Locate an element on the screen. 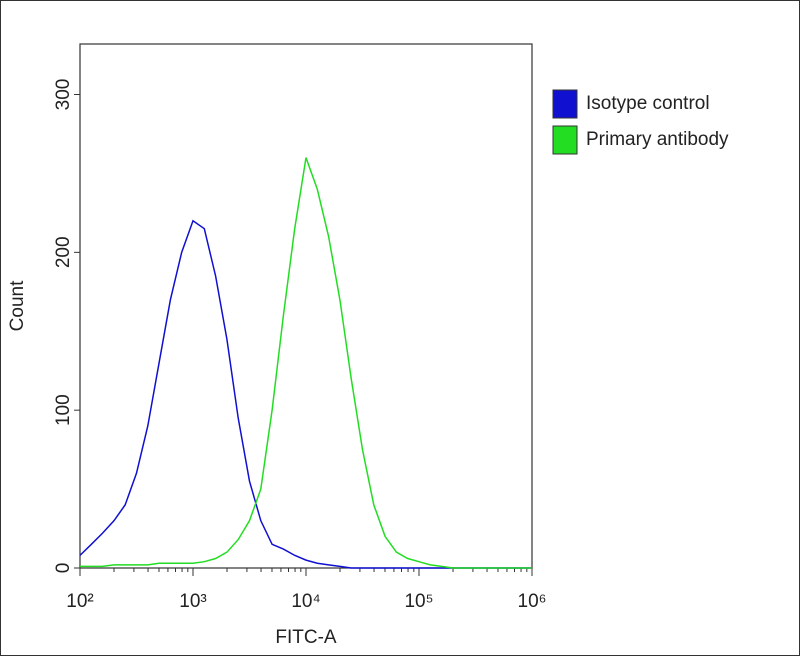 Image resolution: width=800 pixels, height=656 pixels. x-tick-label: 10⁶ is located at coordinates (532, 601).